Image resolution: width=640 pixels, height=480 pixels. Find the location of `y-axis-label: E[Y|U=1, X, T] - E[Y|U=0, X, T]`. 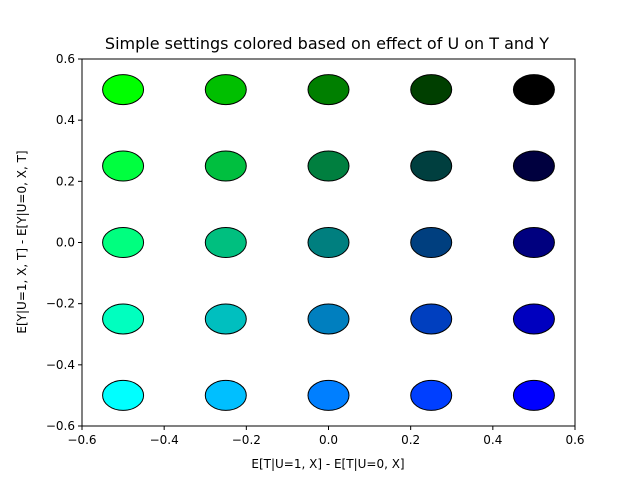

y-axis-label: E[Y|U=1, X, T] - E[Y|U=0, X, T] is located at coordinates (22, 241).